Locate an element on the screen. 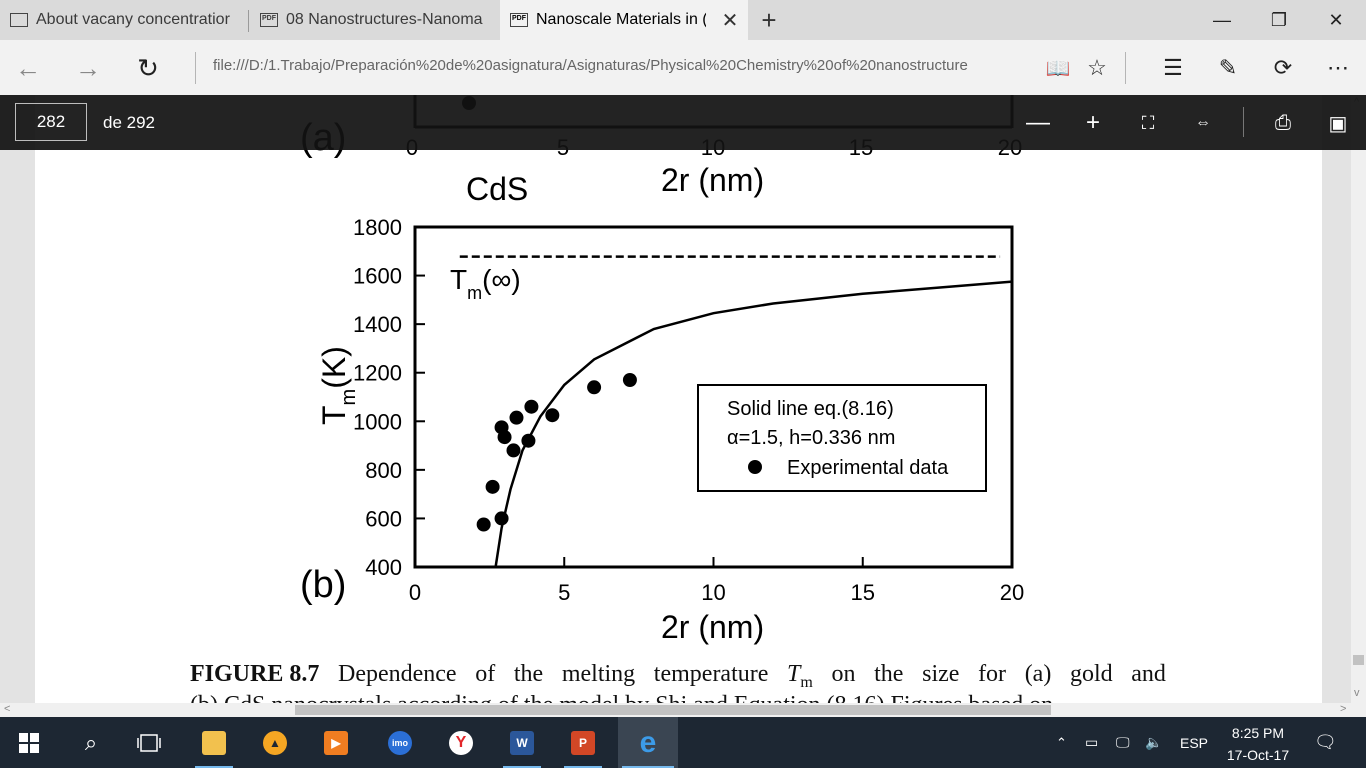  reading-view-icon: 📖 is located at coordinates (1058, 68).